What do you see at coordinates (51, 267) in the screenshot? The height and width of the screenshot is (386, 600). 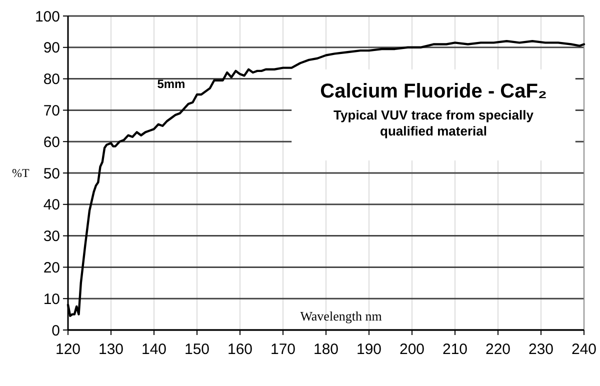 I see `y-tick-label: 20` at bounding box center [51, 267].